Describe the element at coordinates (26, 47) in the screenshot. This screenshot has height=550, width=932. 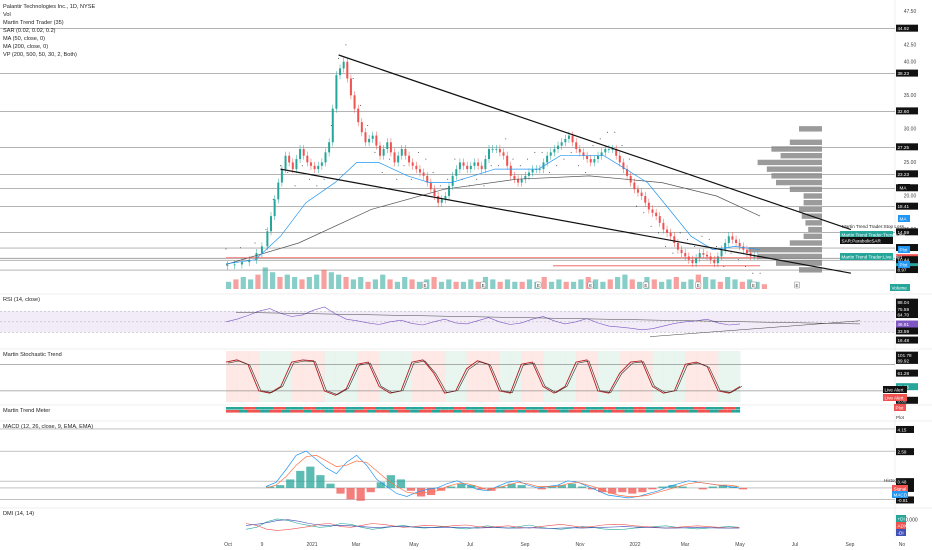
I see `indicator-legend-ma200: MA (200, close, 0)` at that location.